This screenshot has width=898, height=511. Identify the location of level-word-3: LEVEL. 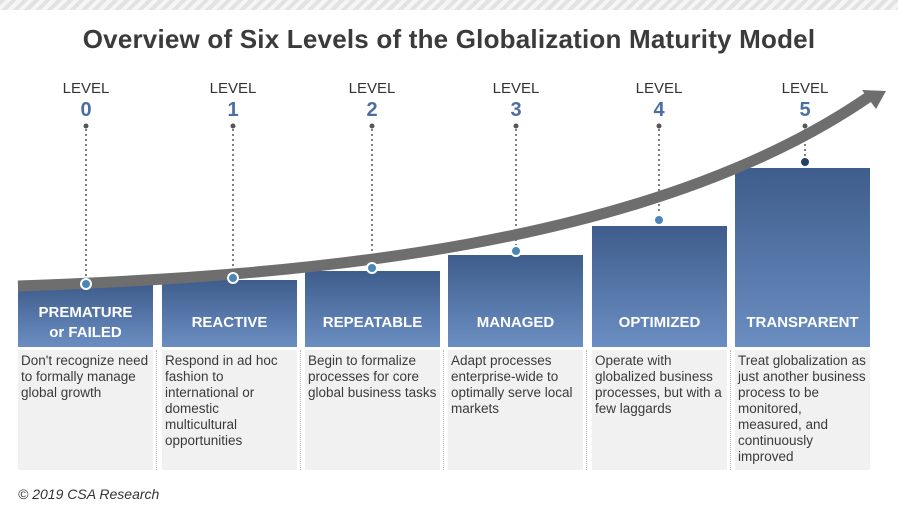
(516, 88).